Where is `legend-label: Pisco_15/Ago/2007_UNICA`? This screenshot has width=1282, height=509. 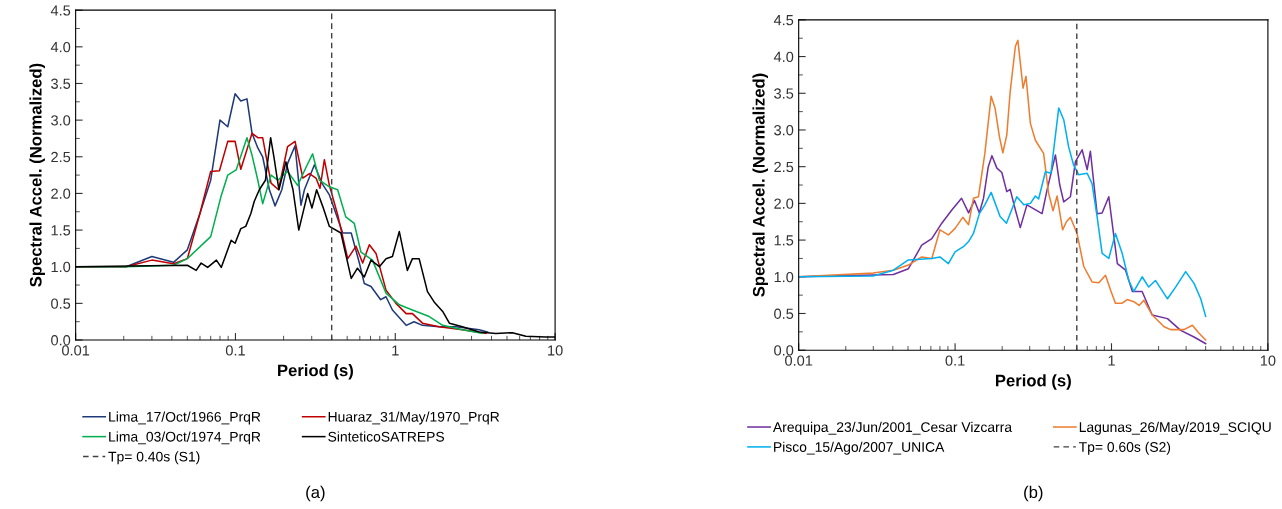
legend-label: Pisco_15/Ago/2007_UNICA is located at coordinates (859, 448).